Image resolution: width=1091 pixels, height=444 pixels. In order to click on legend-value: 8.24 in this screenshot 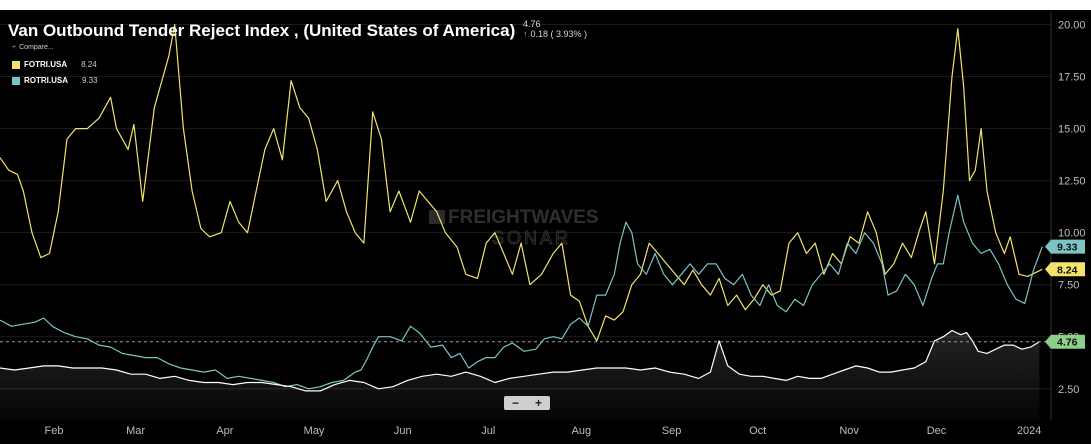, I will do `click(89, 64)`.